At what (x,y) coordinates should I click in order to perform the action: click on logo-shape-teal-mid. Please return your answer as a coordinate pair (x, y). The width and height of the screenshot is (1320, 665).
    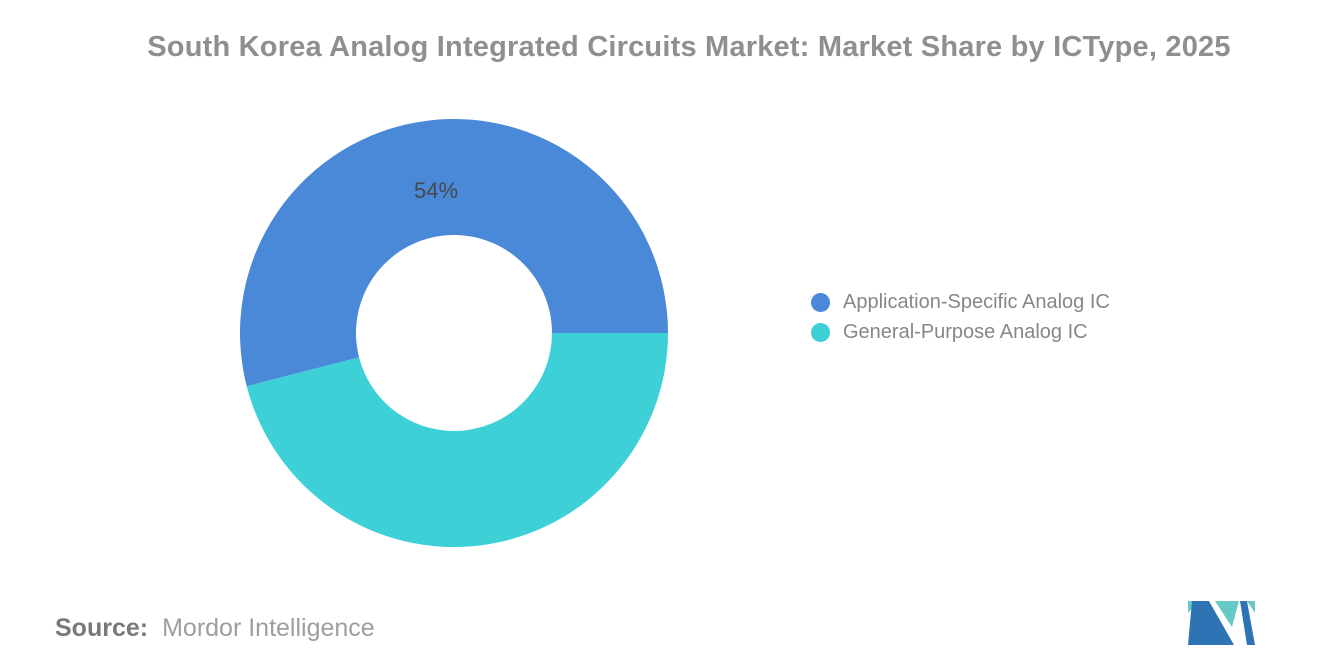
    Looking at the image, I should click on (1227, 614).